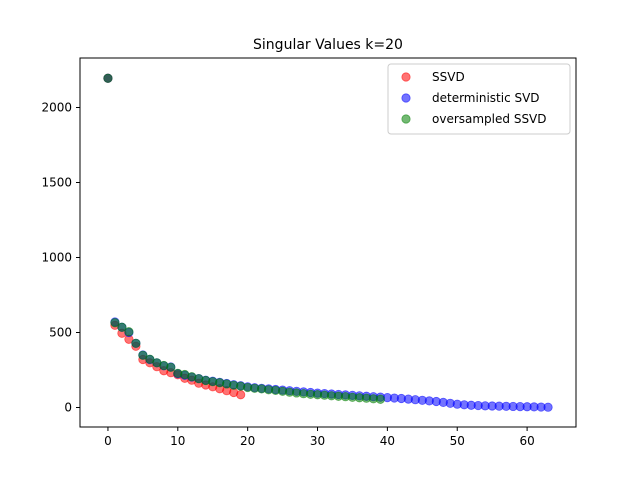 Image resolution: width=640 pixels, height=480 pixels. What do you see at coordinates (486, 98) in the screenshot?
I see `legend-label: deterministic SVD` at bounding box center [486, 98].